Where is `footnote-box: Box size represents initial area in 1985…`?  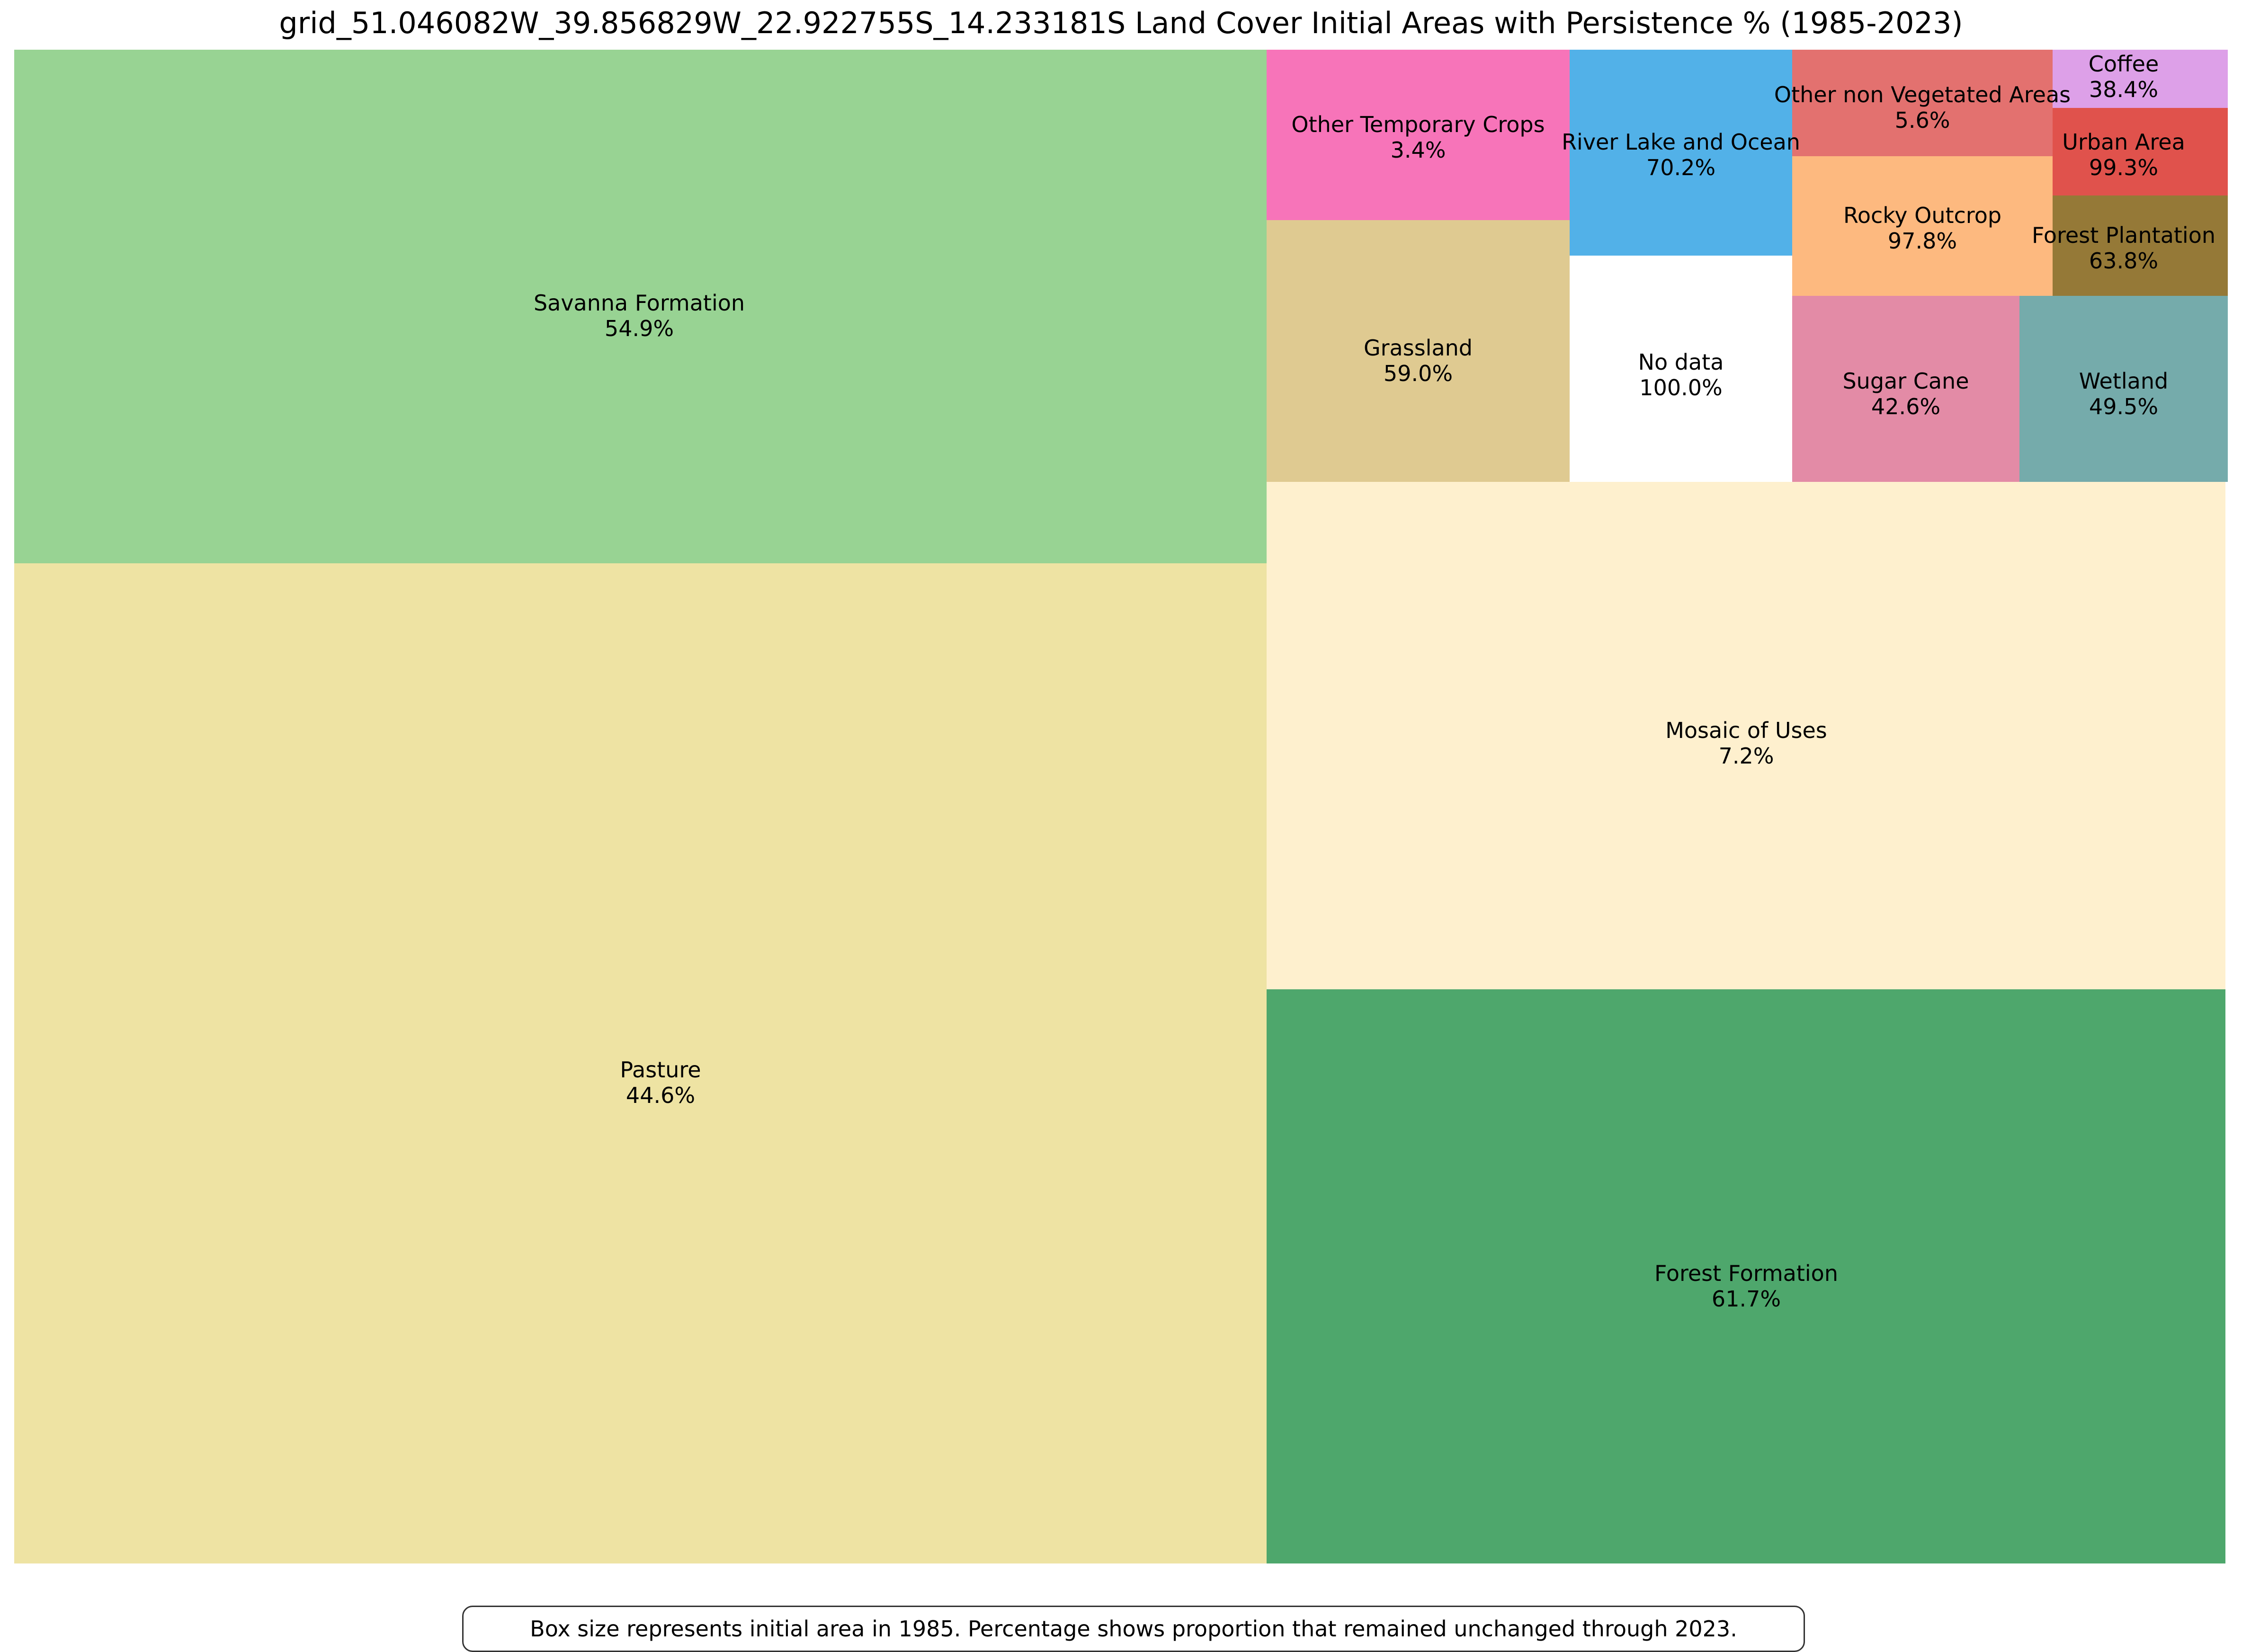
footnote-box: Box size represents initial area in 1985… is located at coordinates (1133, 1629).